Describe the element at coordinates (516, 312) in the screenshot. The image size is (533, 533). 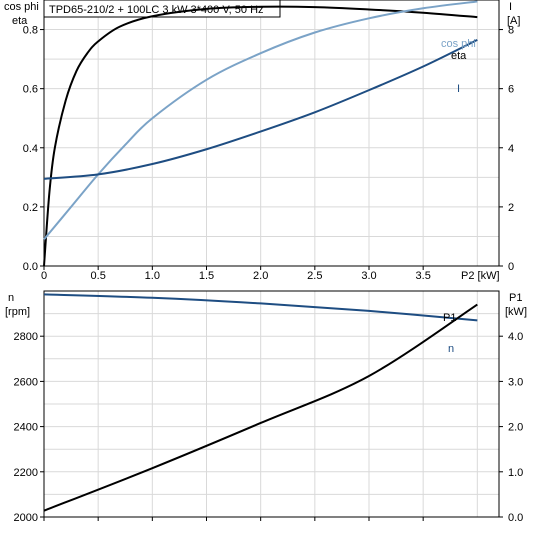
I see `bottom-right-axis-label-2: [kW]` at that location.